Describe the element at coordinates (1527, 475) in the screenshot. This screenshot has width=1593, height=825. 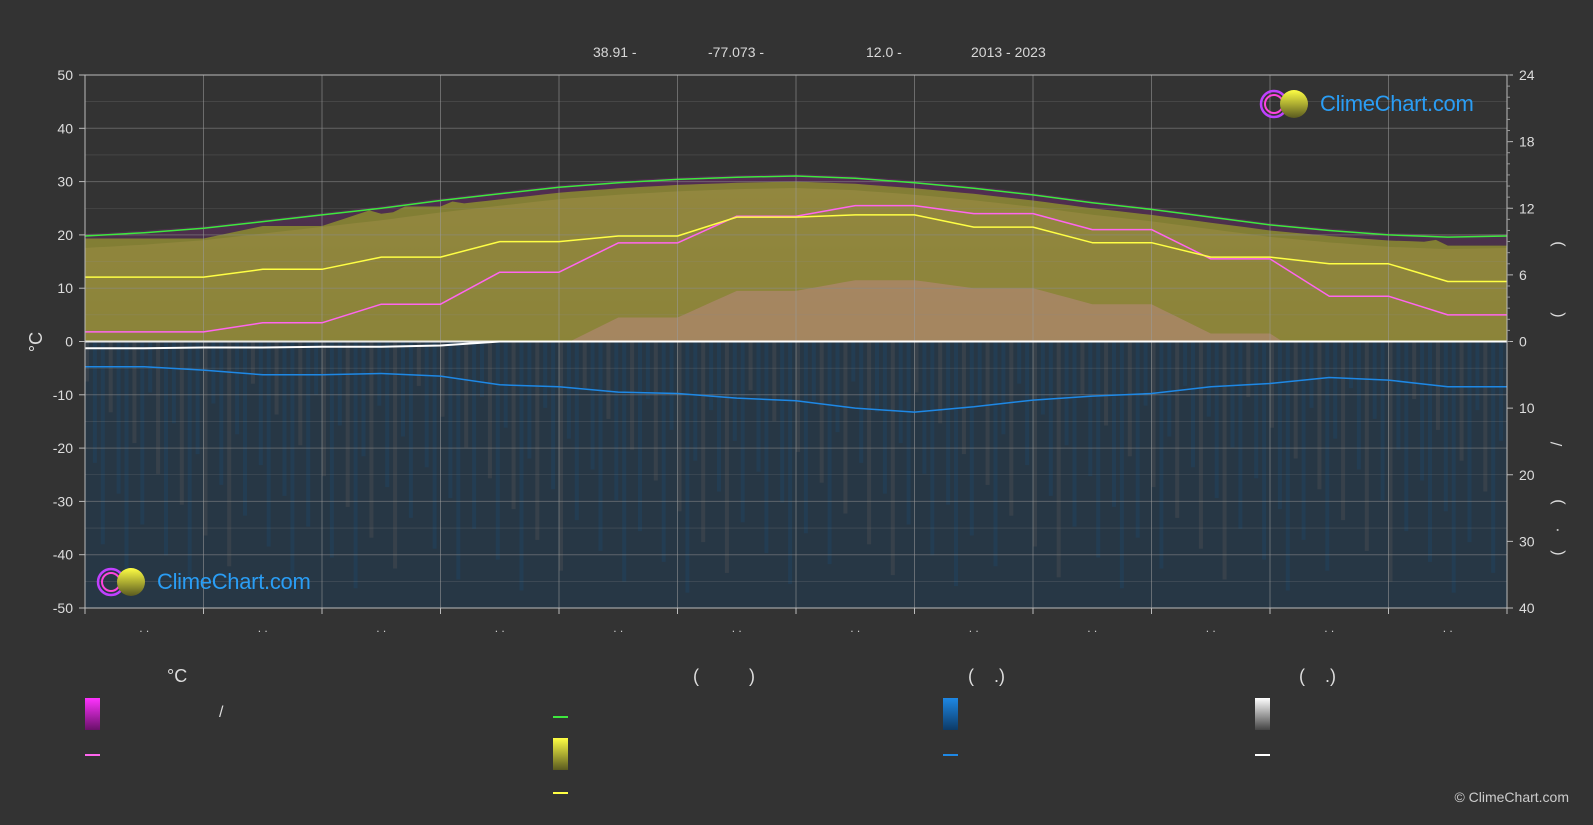
I see `right-tick-label: 20` at that location.